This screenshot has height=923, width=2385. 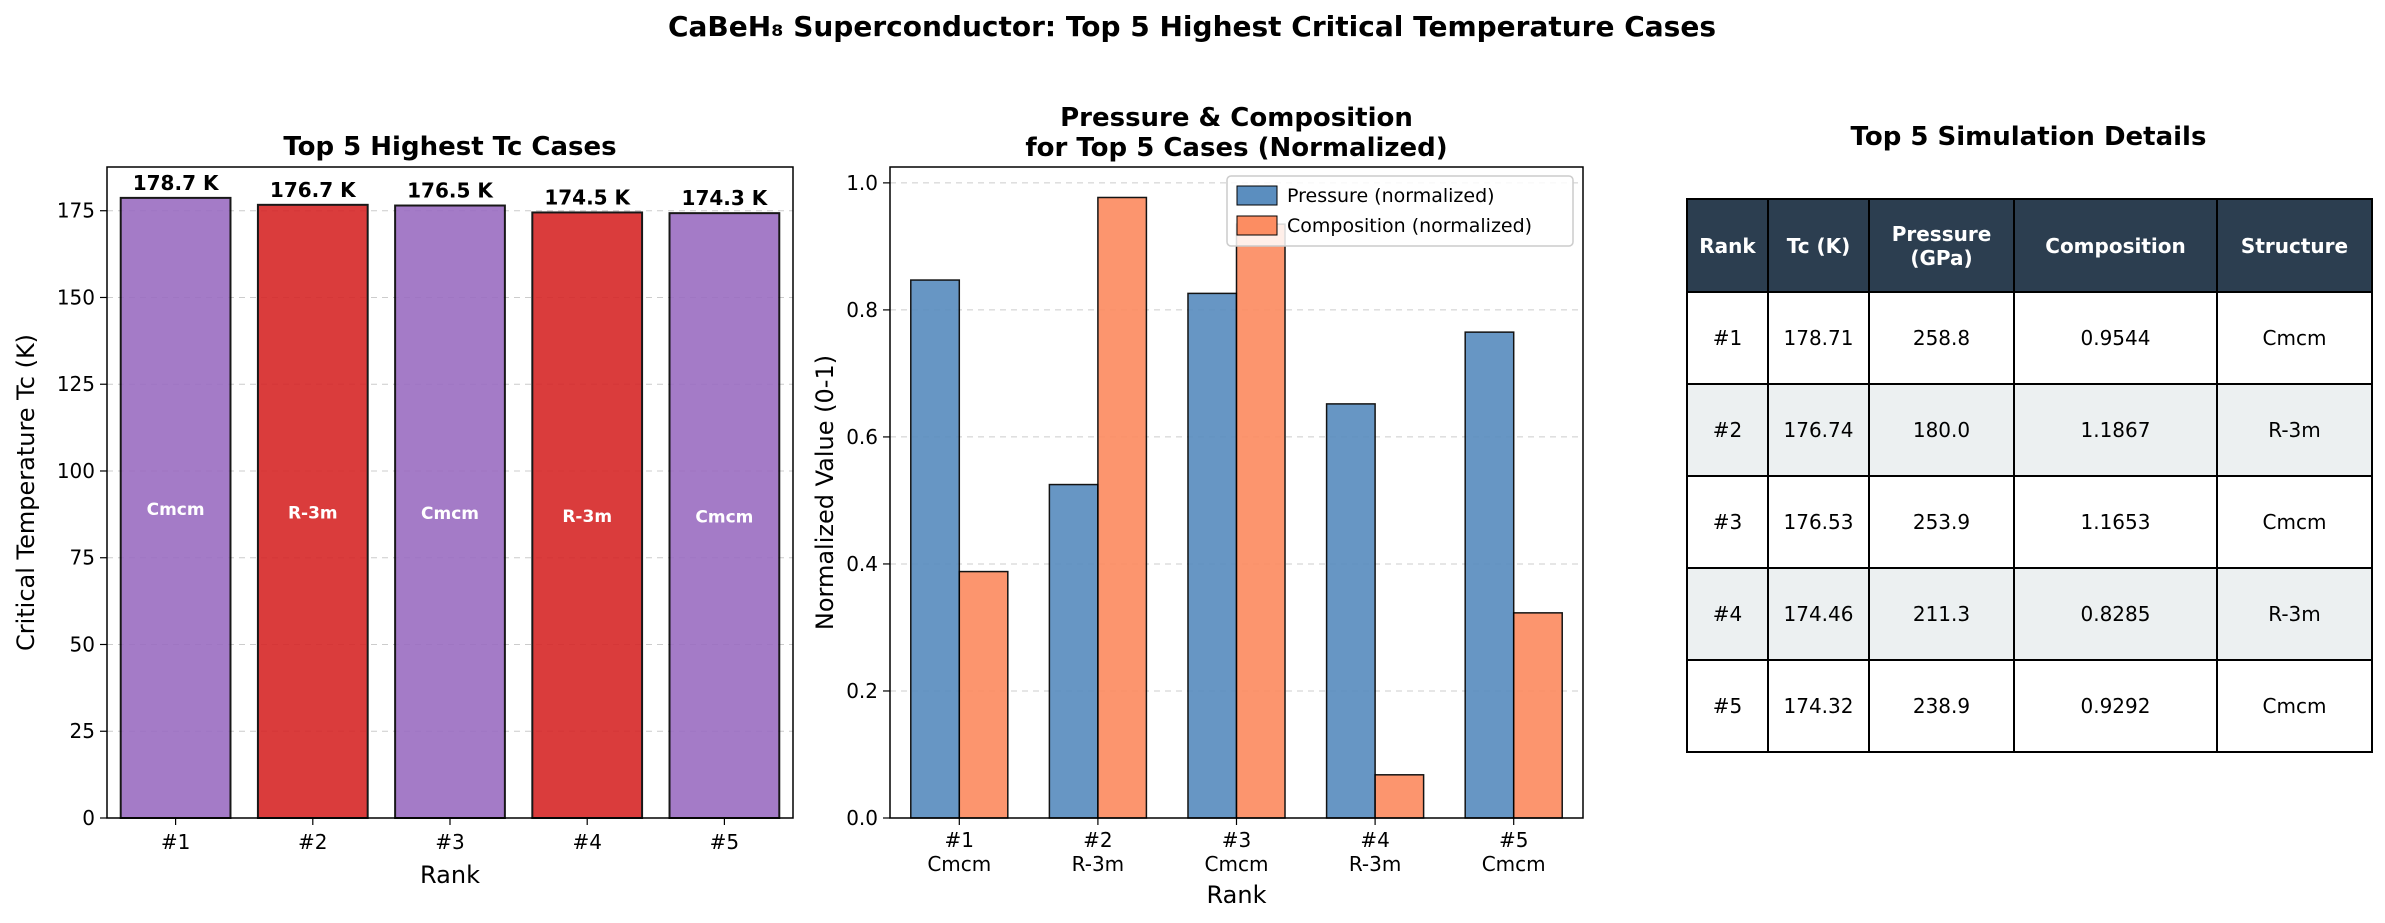 I want to click on legend-entry: Pressure (normalized), so click(x=1391, y=196).